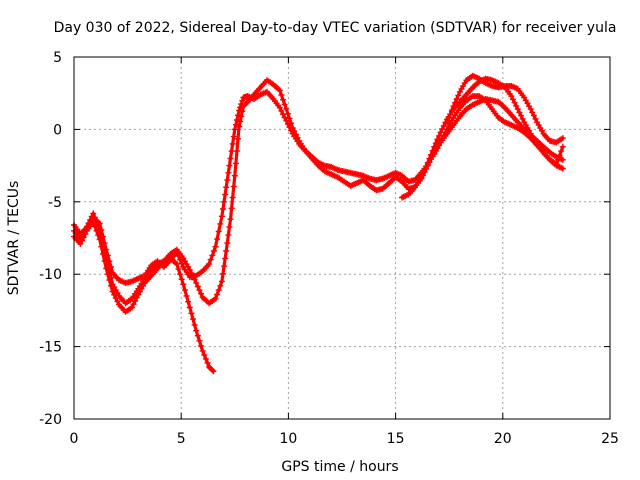  I want to click on y-tick-label: 0, so click(57, 130).